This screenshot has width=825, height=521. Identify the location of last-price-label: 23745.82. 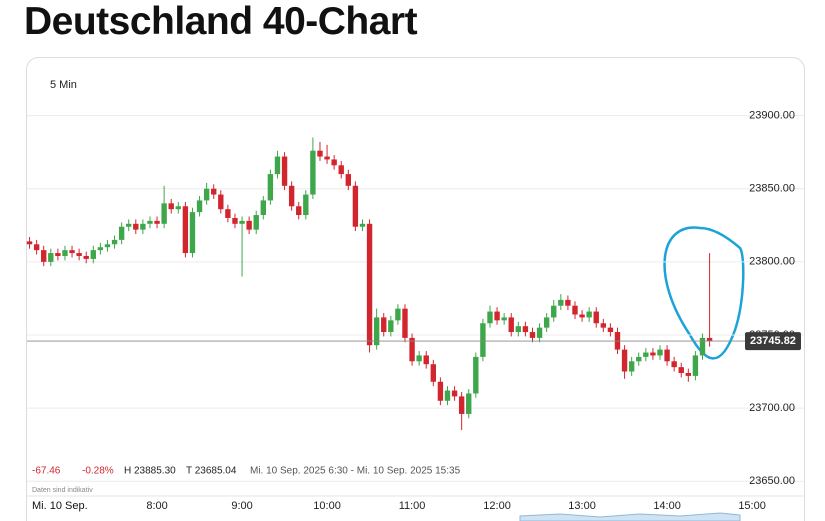
(773, 341).